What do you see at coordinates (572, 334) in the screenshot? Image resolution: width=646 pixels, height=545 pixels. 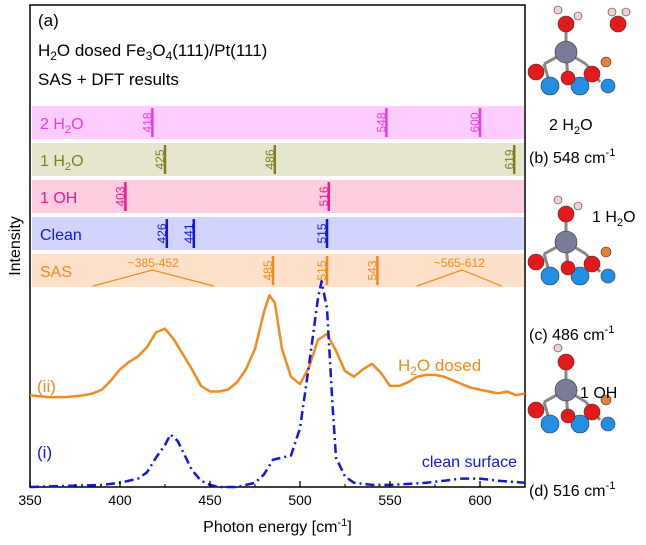 I see `structure-caption: (c) 486 cm-1` at bounding box center [572, 334].